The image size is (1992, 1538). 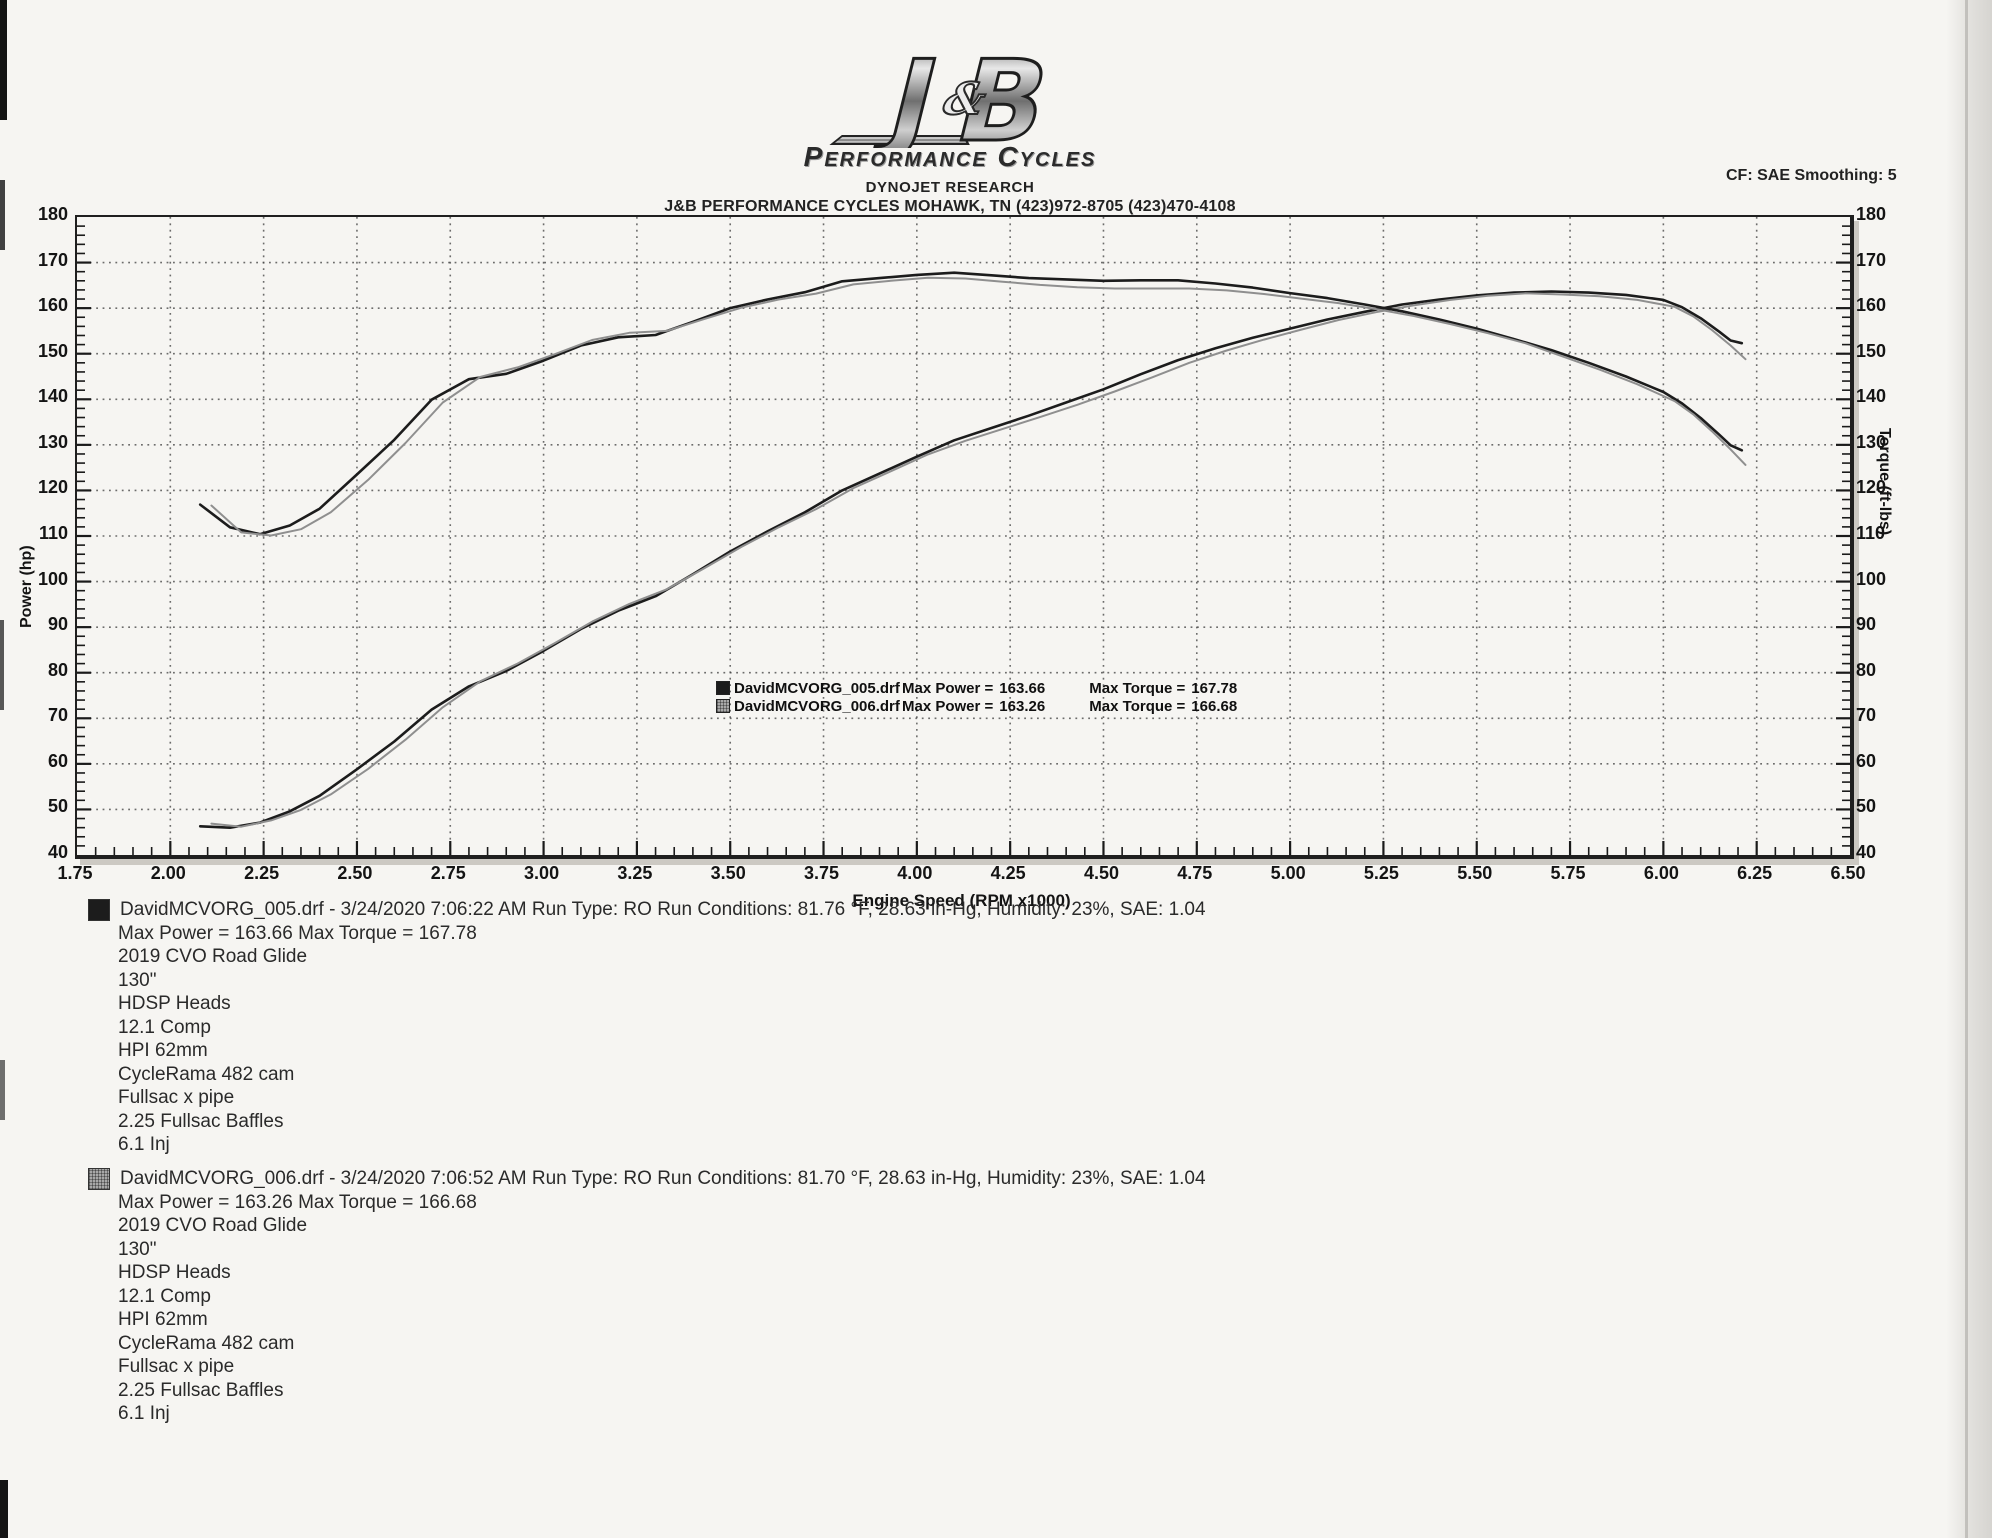 I want to click on x-tick-label: 3.00, so click(x=542, y=873).